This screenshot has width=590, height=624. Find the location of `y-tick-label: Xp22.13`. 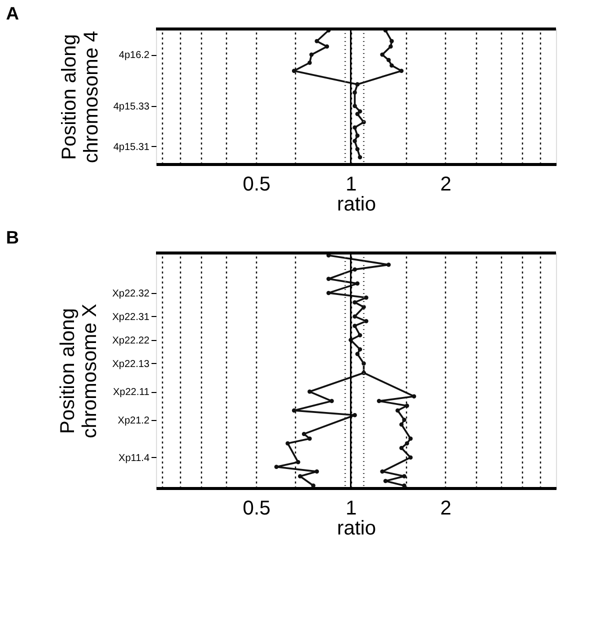

y-tick-label: Xp22.13 is located at coordinates (131, 364).